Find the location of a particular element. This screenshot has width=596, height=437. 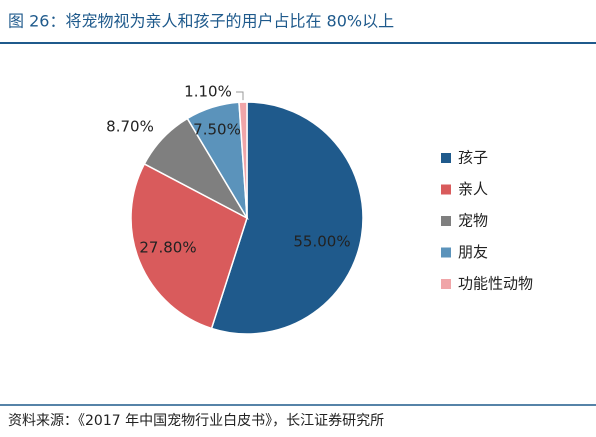

legend-label: 孩子 is located at coordinates (473, 158).